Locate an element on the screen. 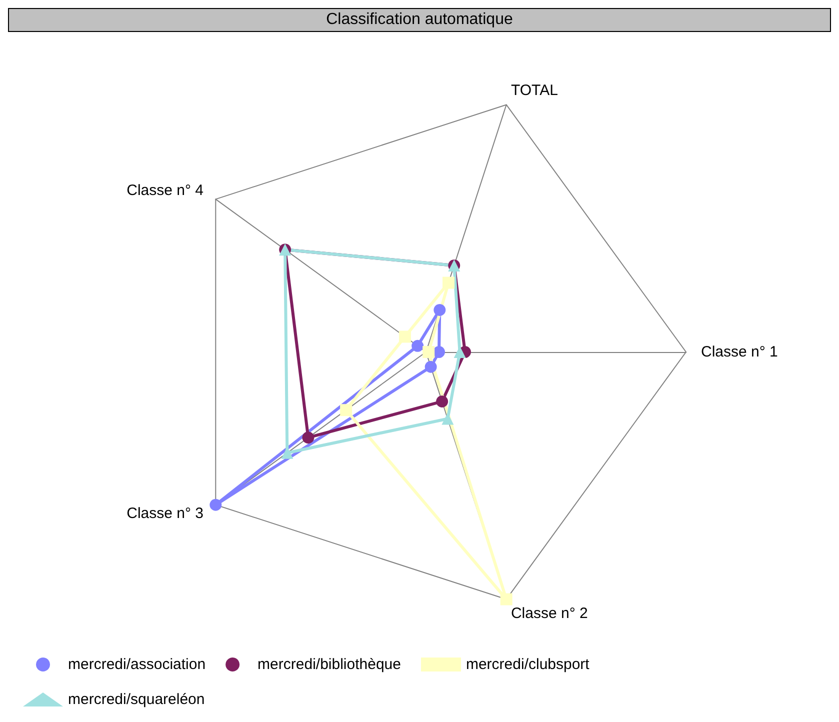 Image resolution: width=839 pixels, height=722 pixels. spoke-label: Classe n° 4 is located at coordinates (165, 190).